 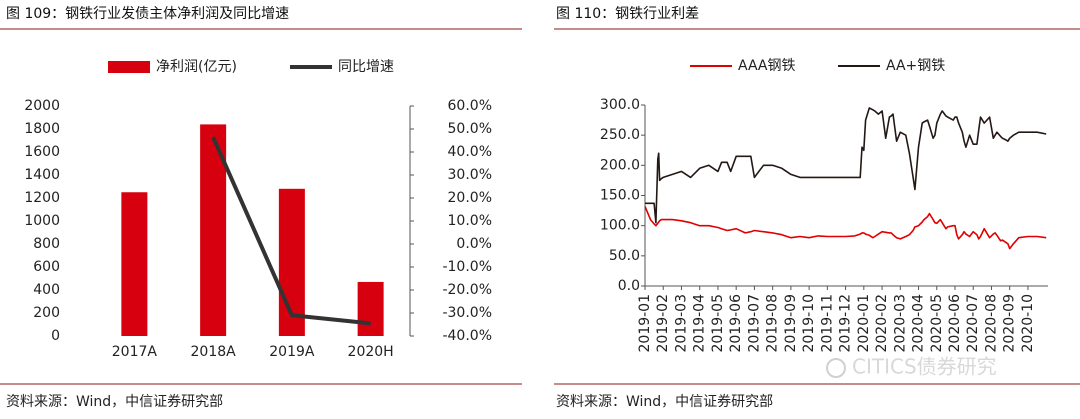 What do you see at coordinates (467, 336) in the screenshot?
I see `y2-tick-label: -40.0%` at bounding box center [467, 336].